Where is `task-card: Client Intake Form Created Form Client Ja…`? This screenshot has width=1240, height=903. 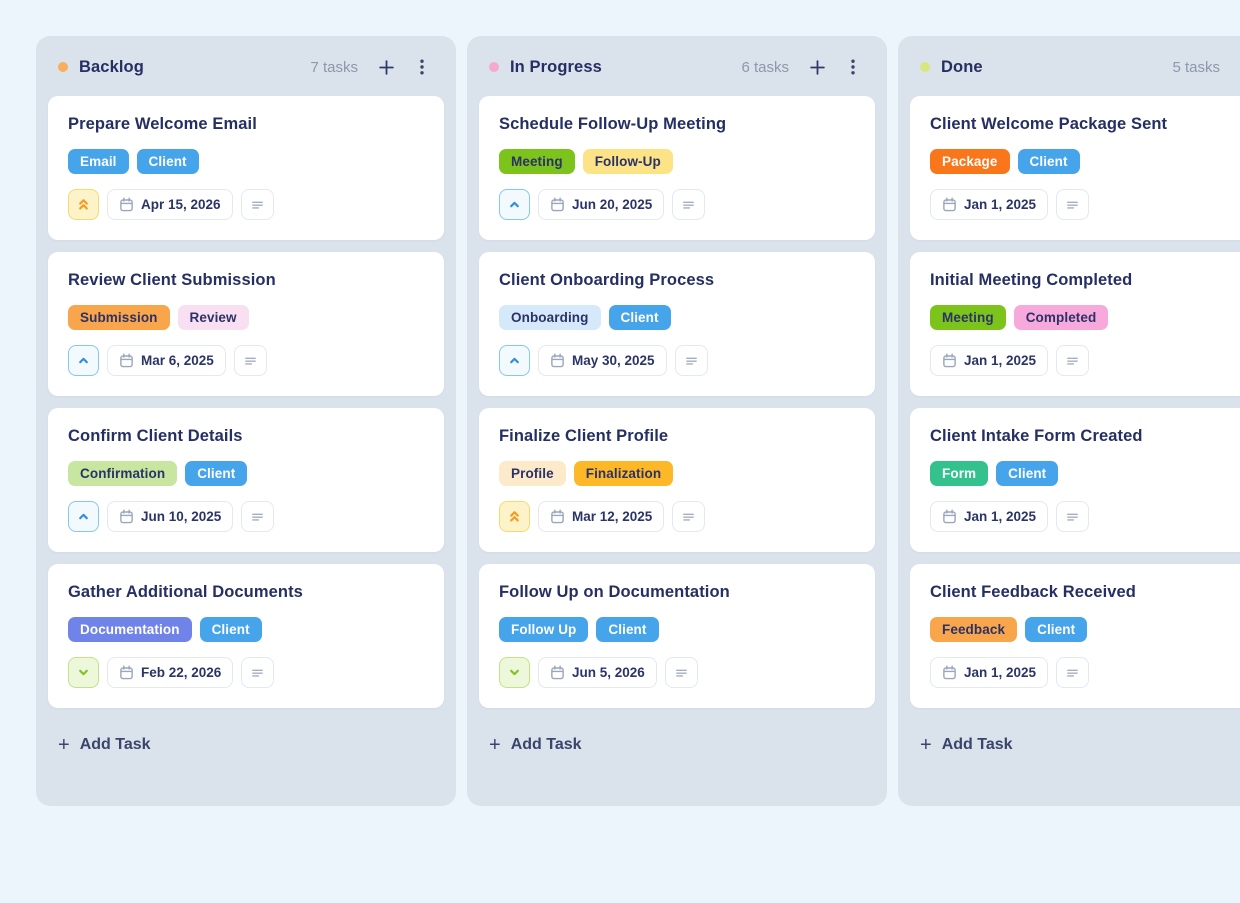 task-card: Client Intake Form Created Form Client Ja… is located at coordinates (1075, 480).